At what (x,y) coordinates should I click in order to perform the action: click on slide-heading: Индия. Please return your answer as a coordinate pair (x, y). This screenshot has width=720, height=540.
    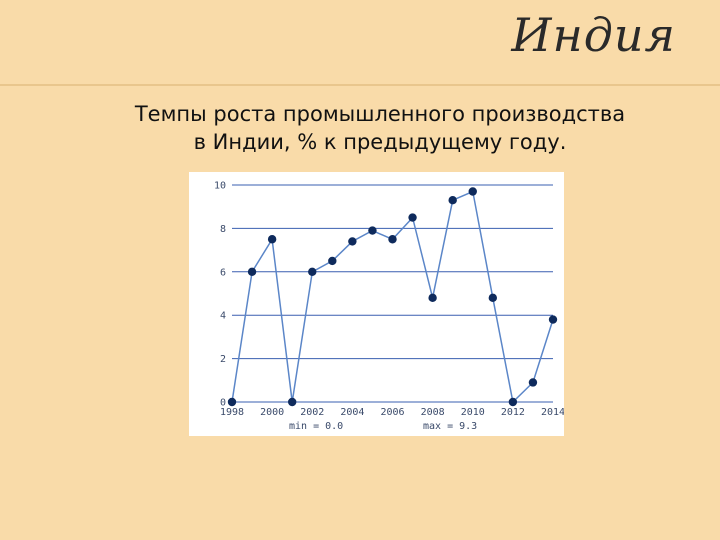
    Looking at the image, I should click on (593, 35).